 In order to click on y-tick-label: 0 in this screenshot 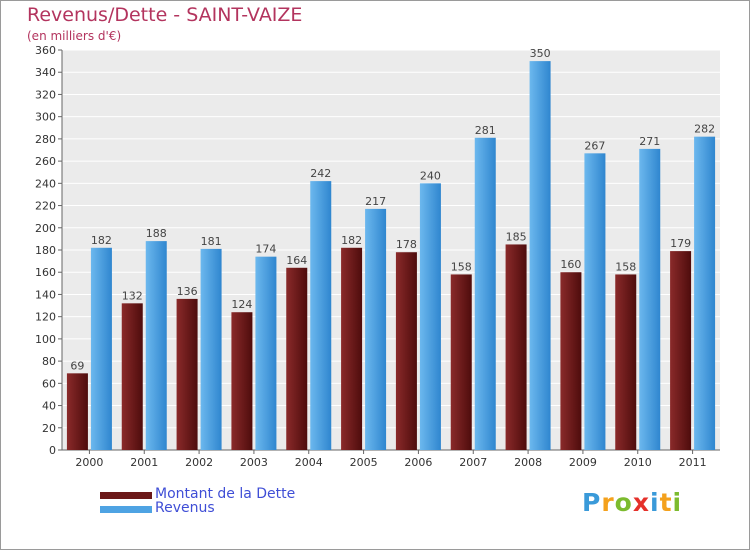, I will do `click(52, 450)`.